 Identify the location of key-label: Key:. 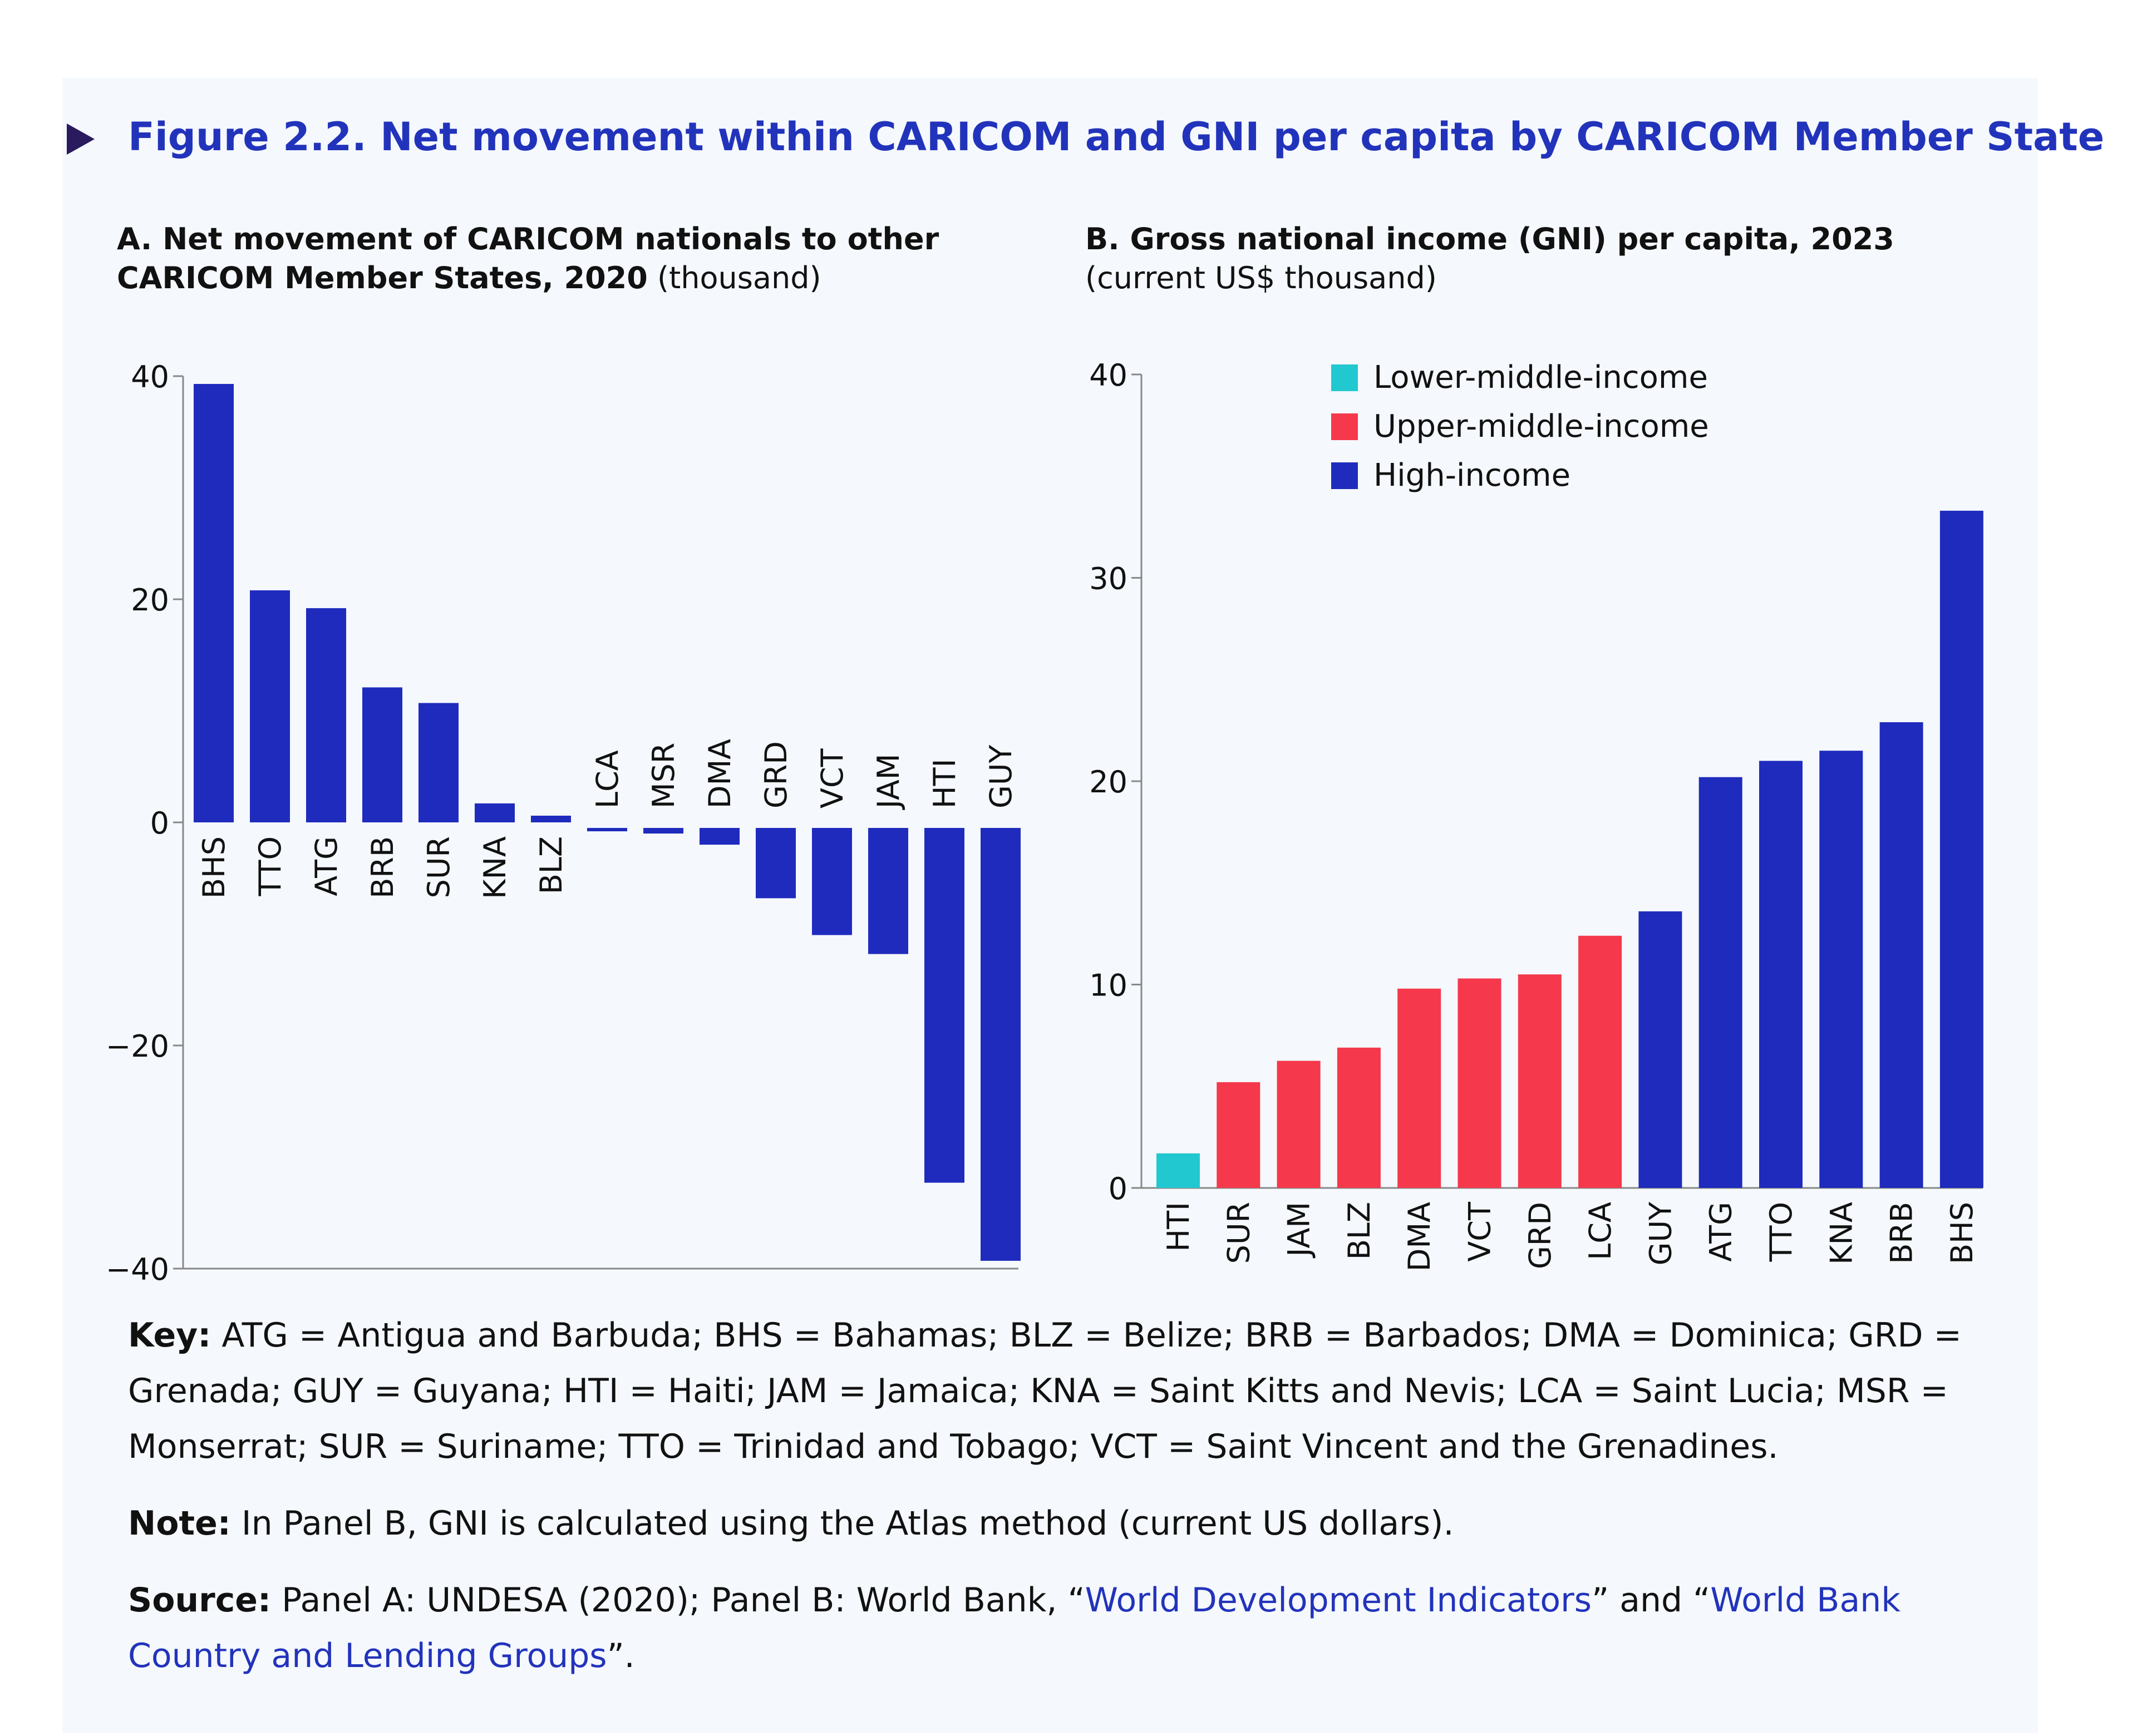
(169, 1336).